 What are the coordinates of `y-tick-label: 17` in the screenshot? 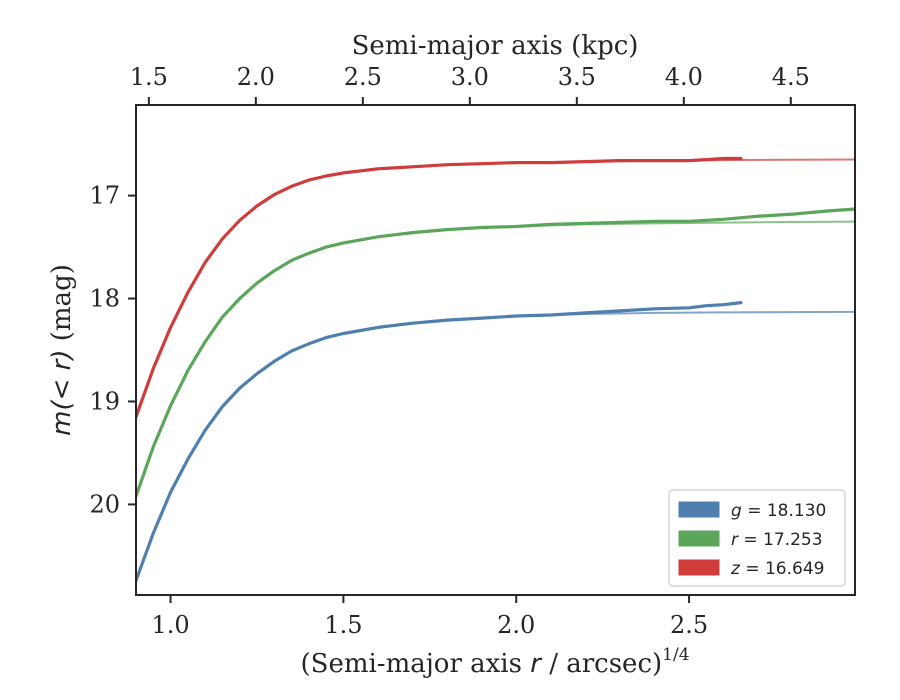 It's located at (104, 196).